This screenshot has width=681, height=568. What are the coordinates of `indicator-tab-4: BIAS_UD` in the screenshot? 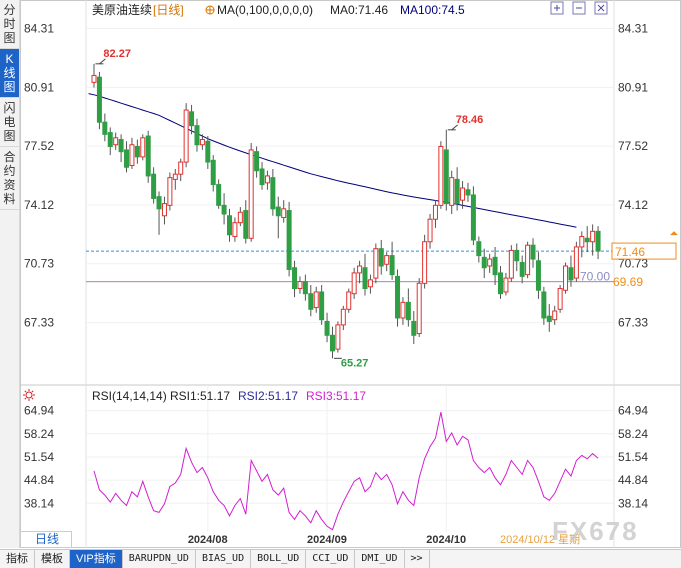 It's located at (224, 559).